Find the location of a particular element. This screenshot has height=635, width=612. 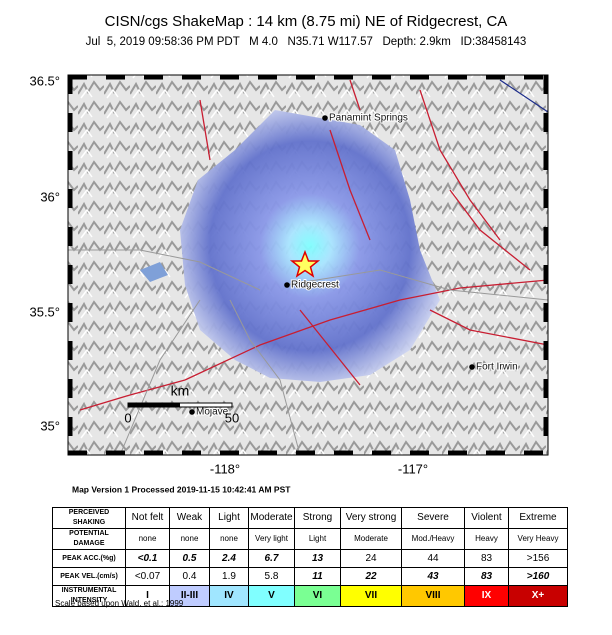

place-label: Mojave is located at coordinates (212, 412).